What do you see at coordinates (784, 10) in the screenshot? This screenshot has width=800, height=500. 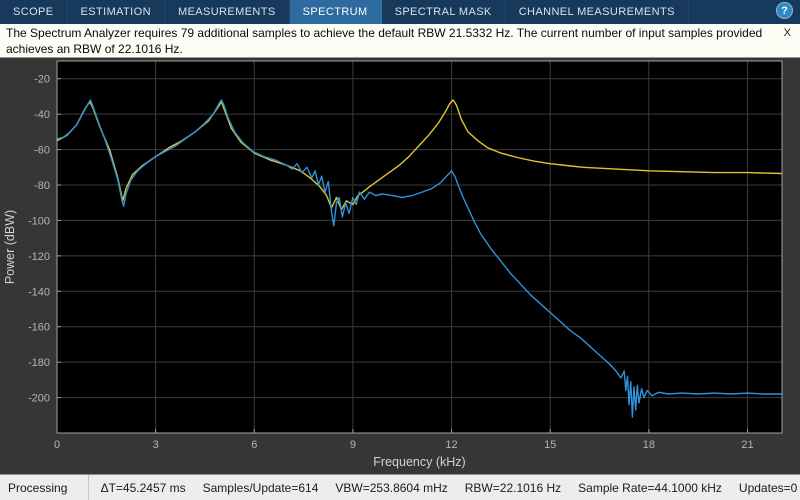 I see `help-icon: ?` at bounding box center [784, 10].